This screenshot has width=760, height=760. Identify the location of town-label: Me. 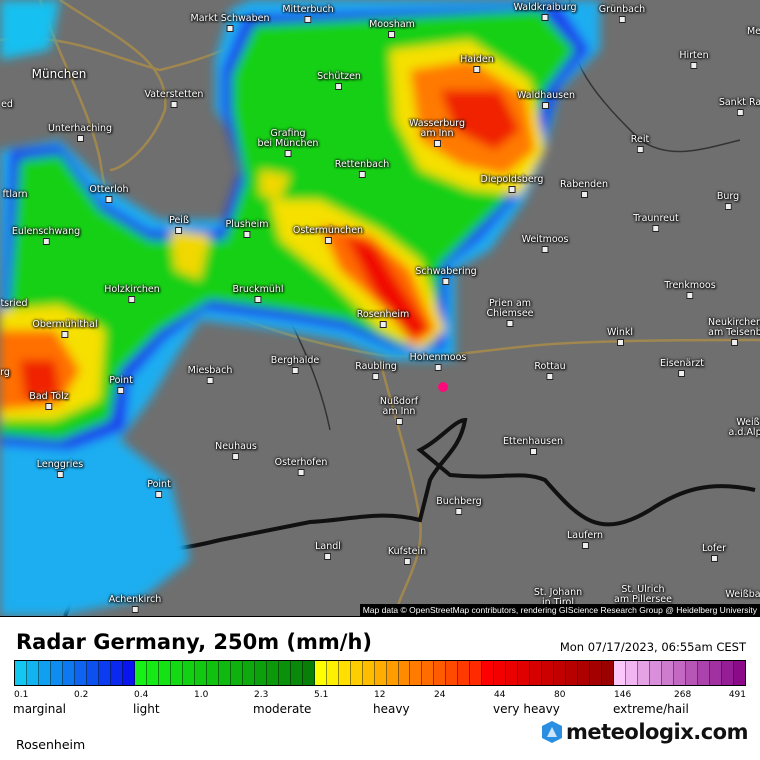
(753, 32).